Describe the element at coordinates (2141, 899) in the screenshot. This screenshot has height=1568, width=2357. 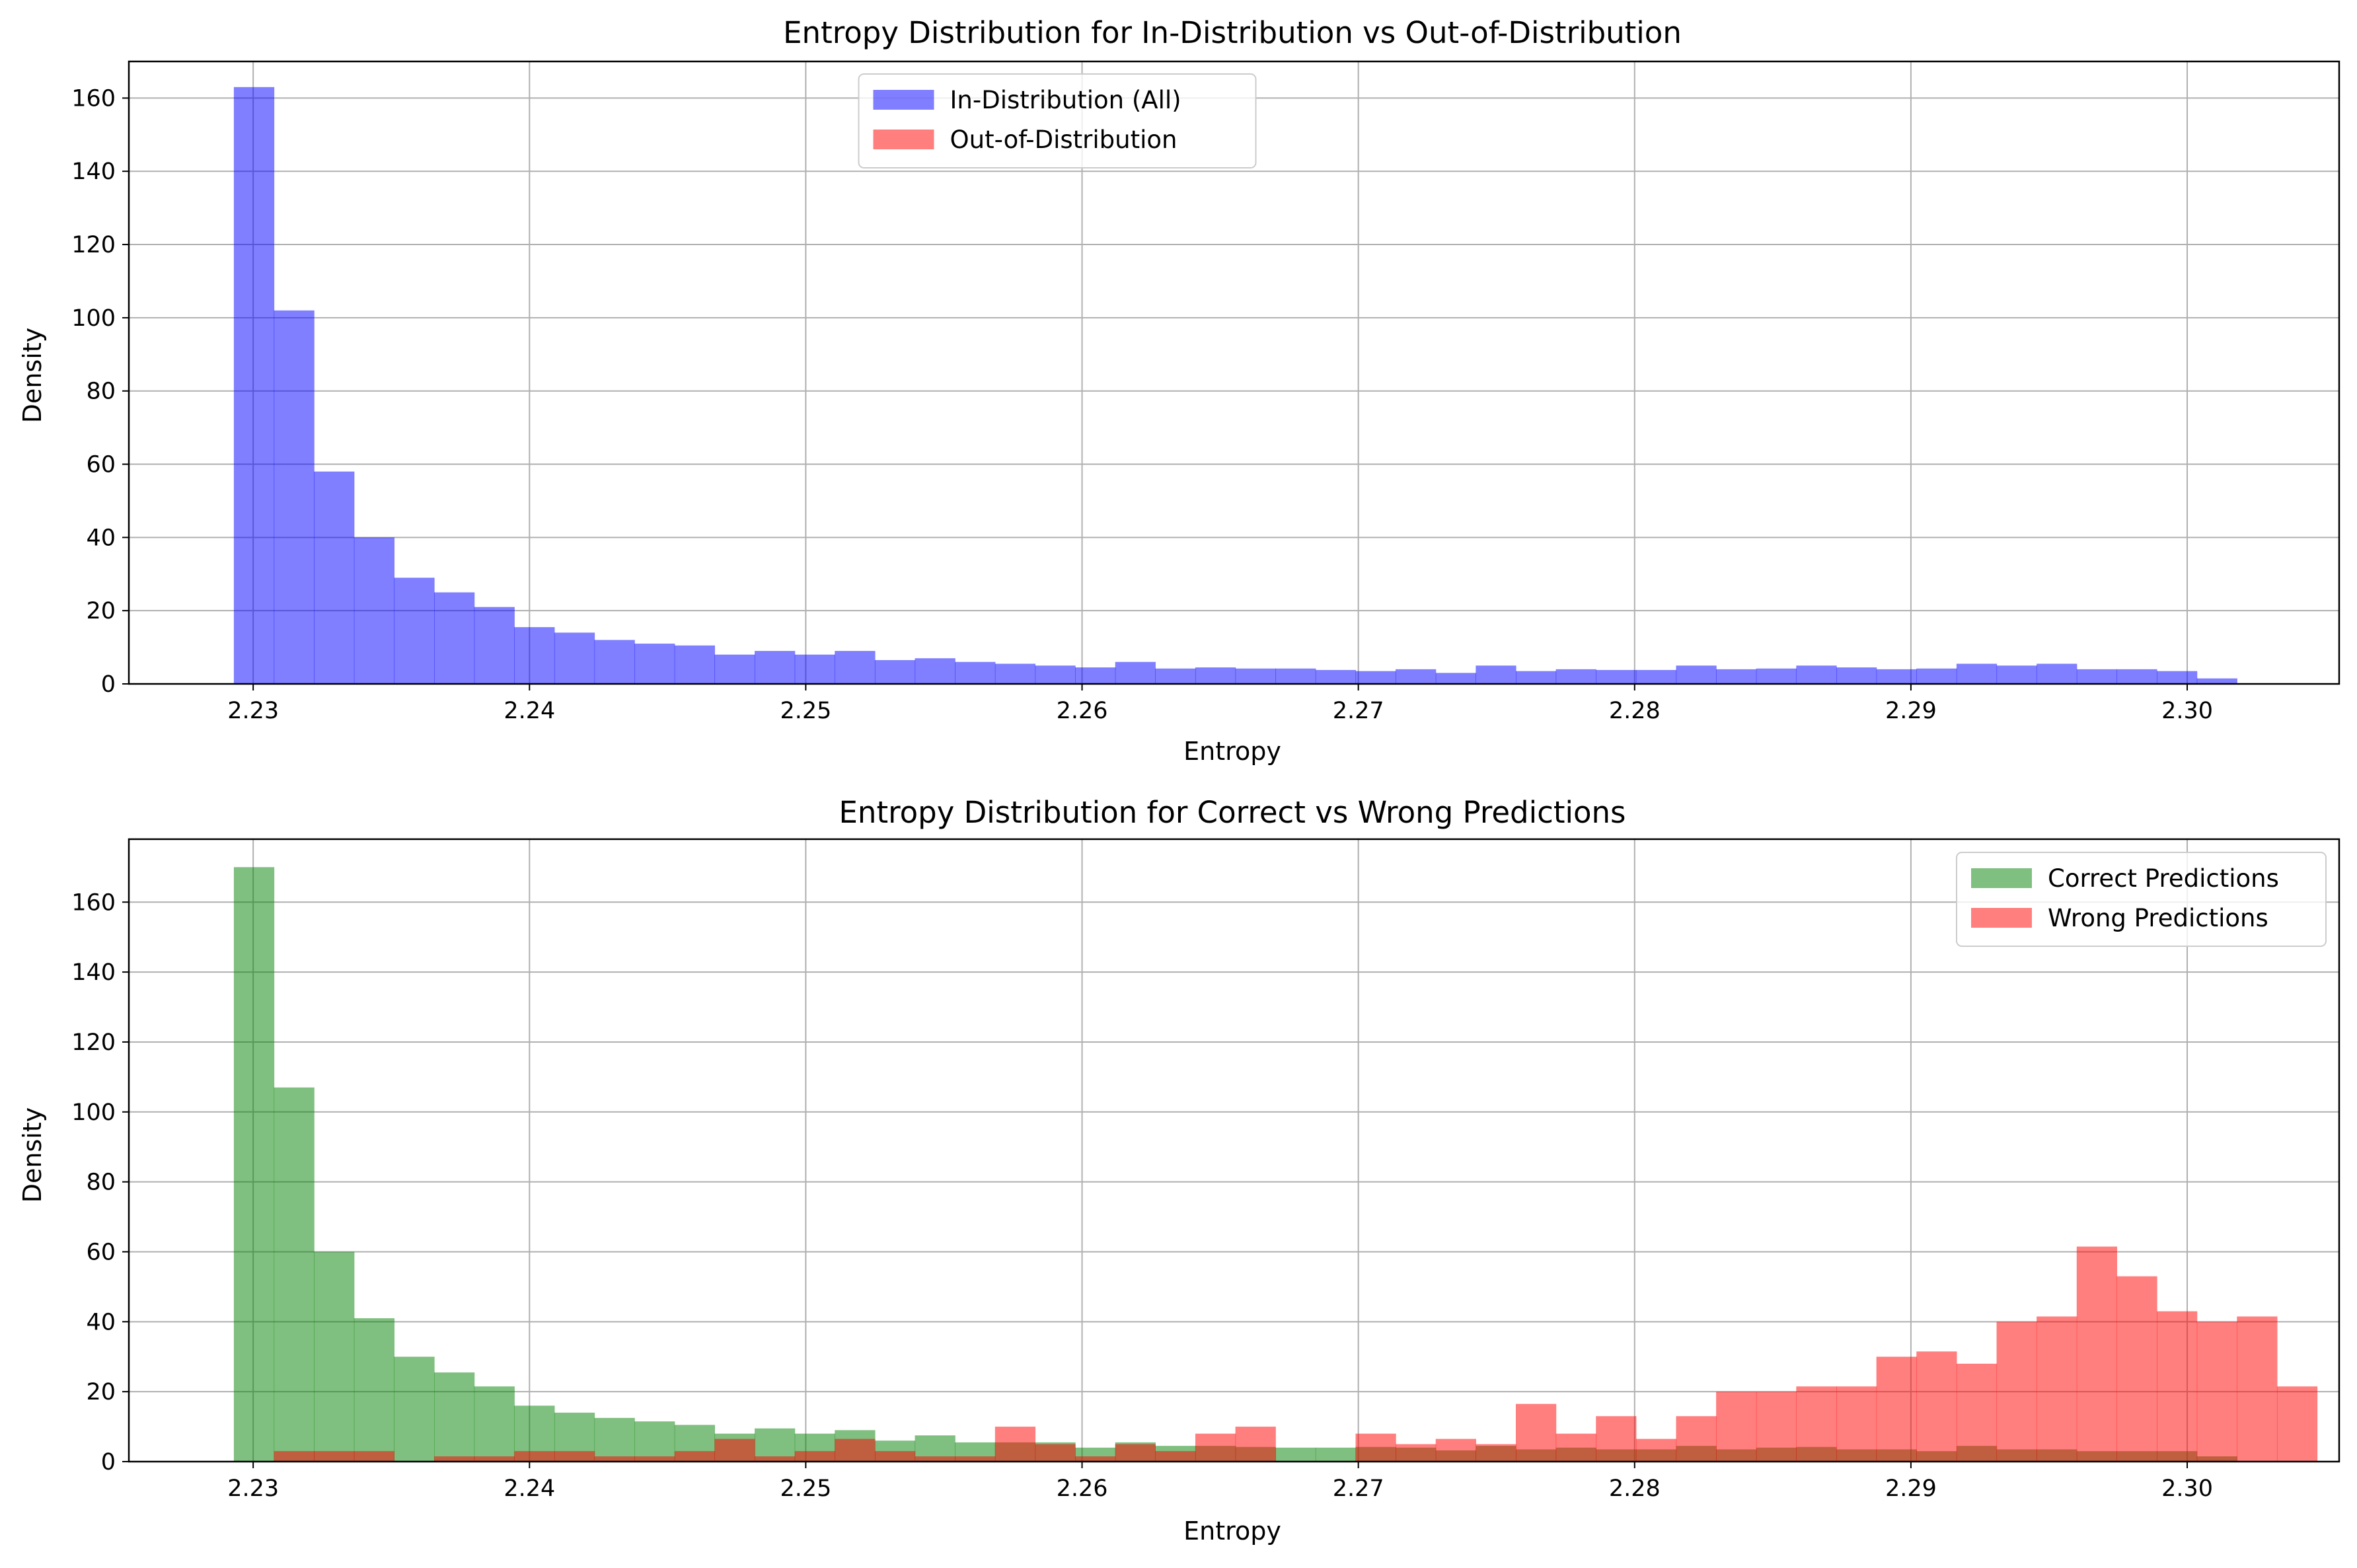
I see `chart-bottom-legend: Correct Predictions Wrong Predictions` at that location.